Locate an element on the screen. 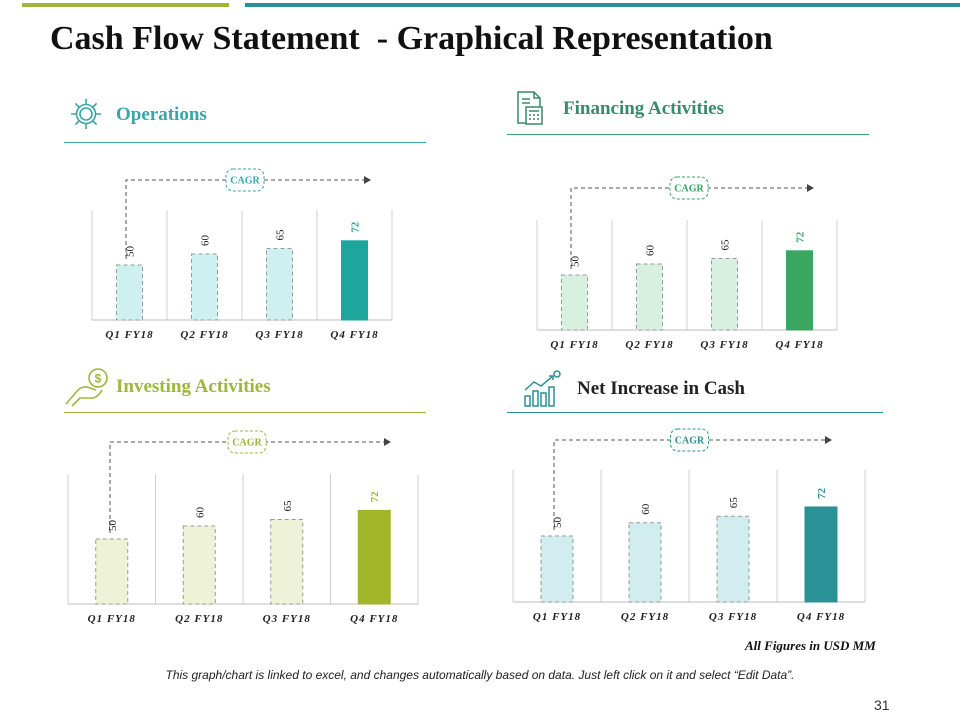  panel-title: Net Increase in Cash is located at coordinates (661, 388).